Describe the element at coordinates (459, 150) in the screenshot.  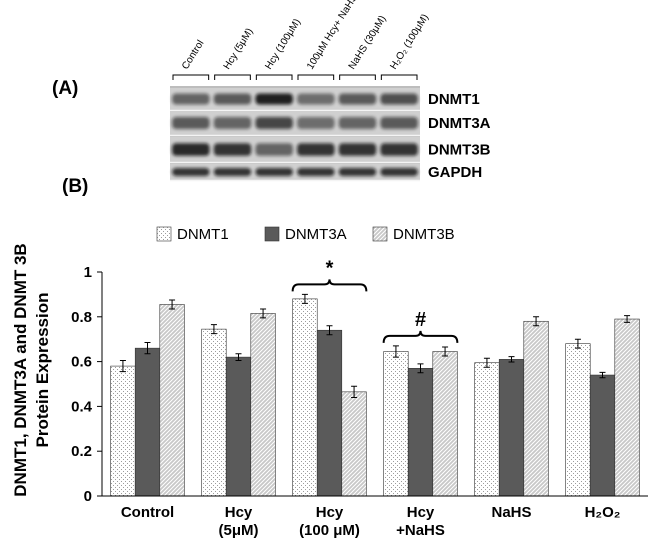
I see `protein-label: DNMT3B` at that location.